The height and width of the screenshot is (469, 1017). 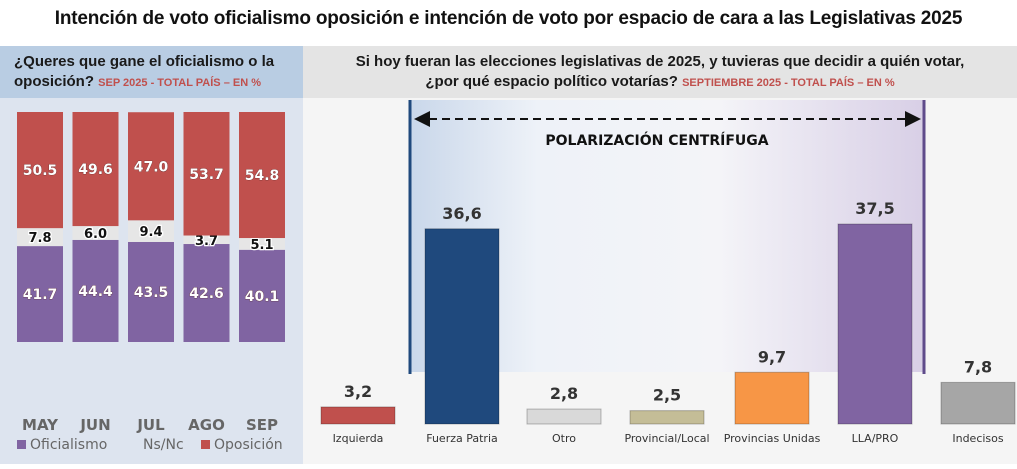 I want to click on bar-oposicin-jun, so click(x=95, y=169).